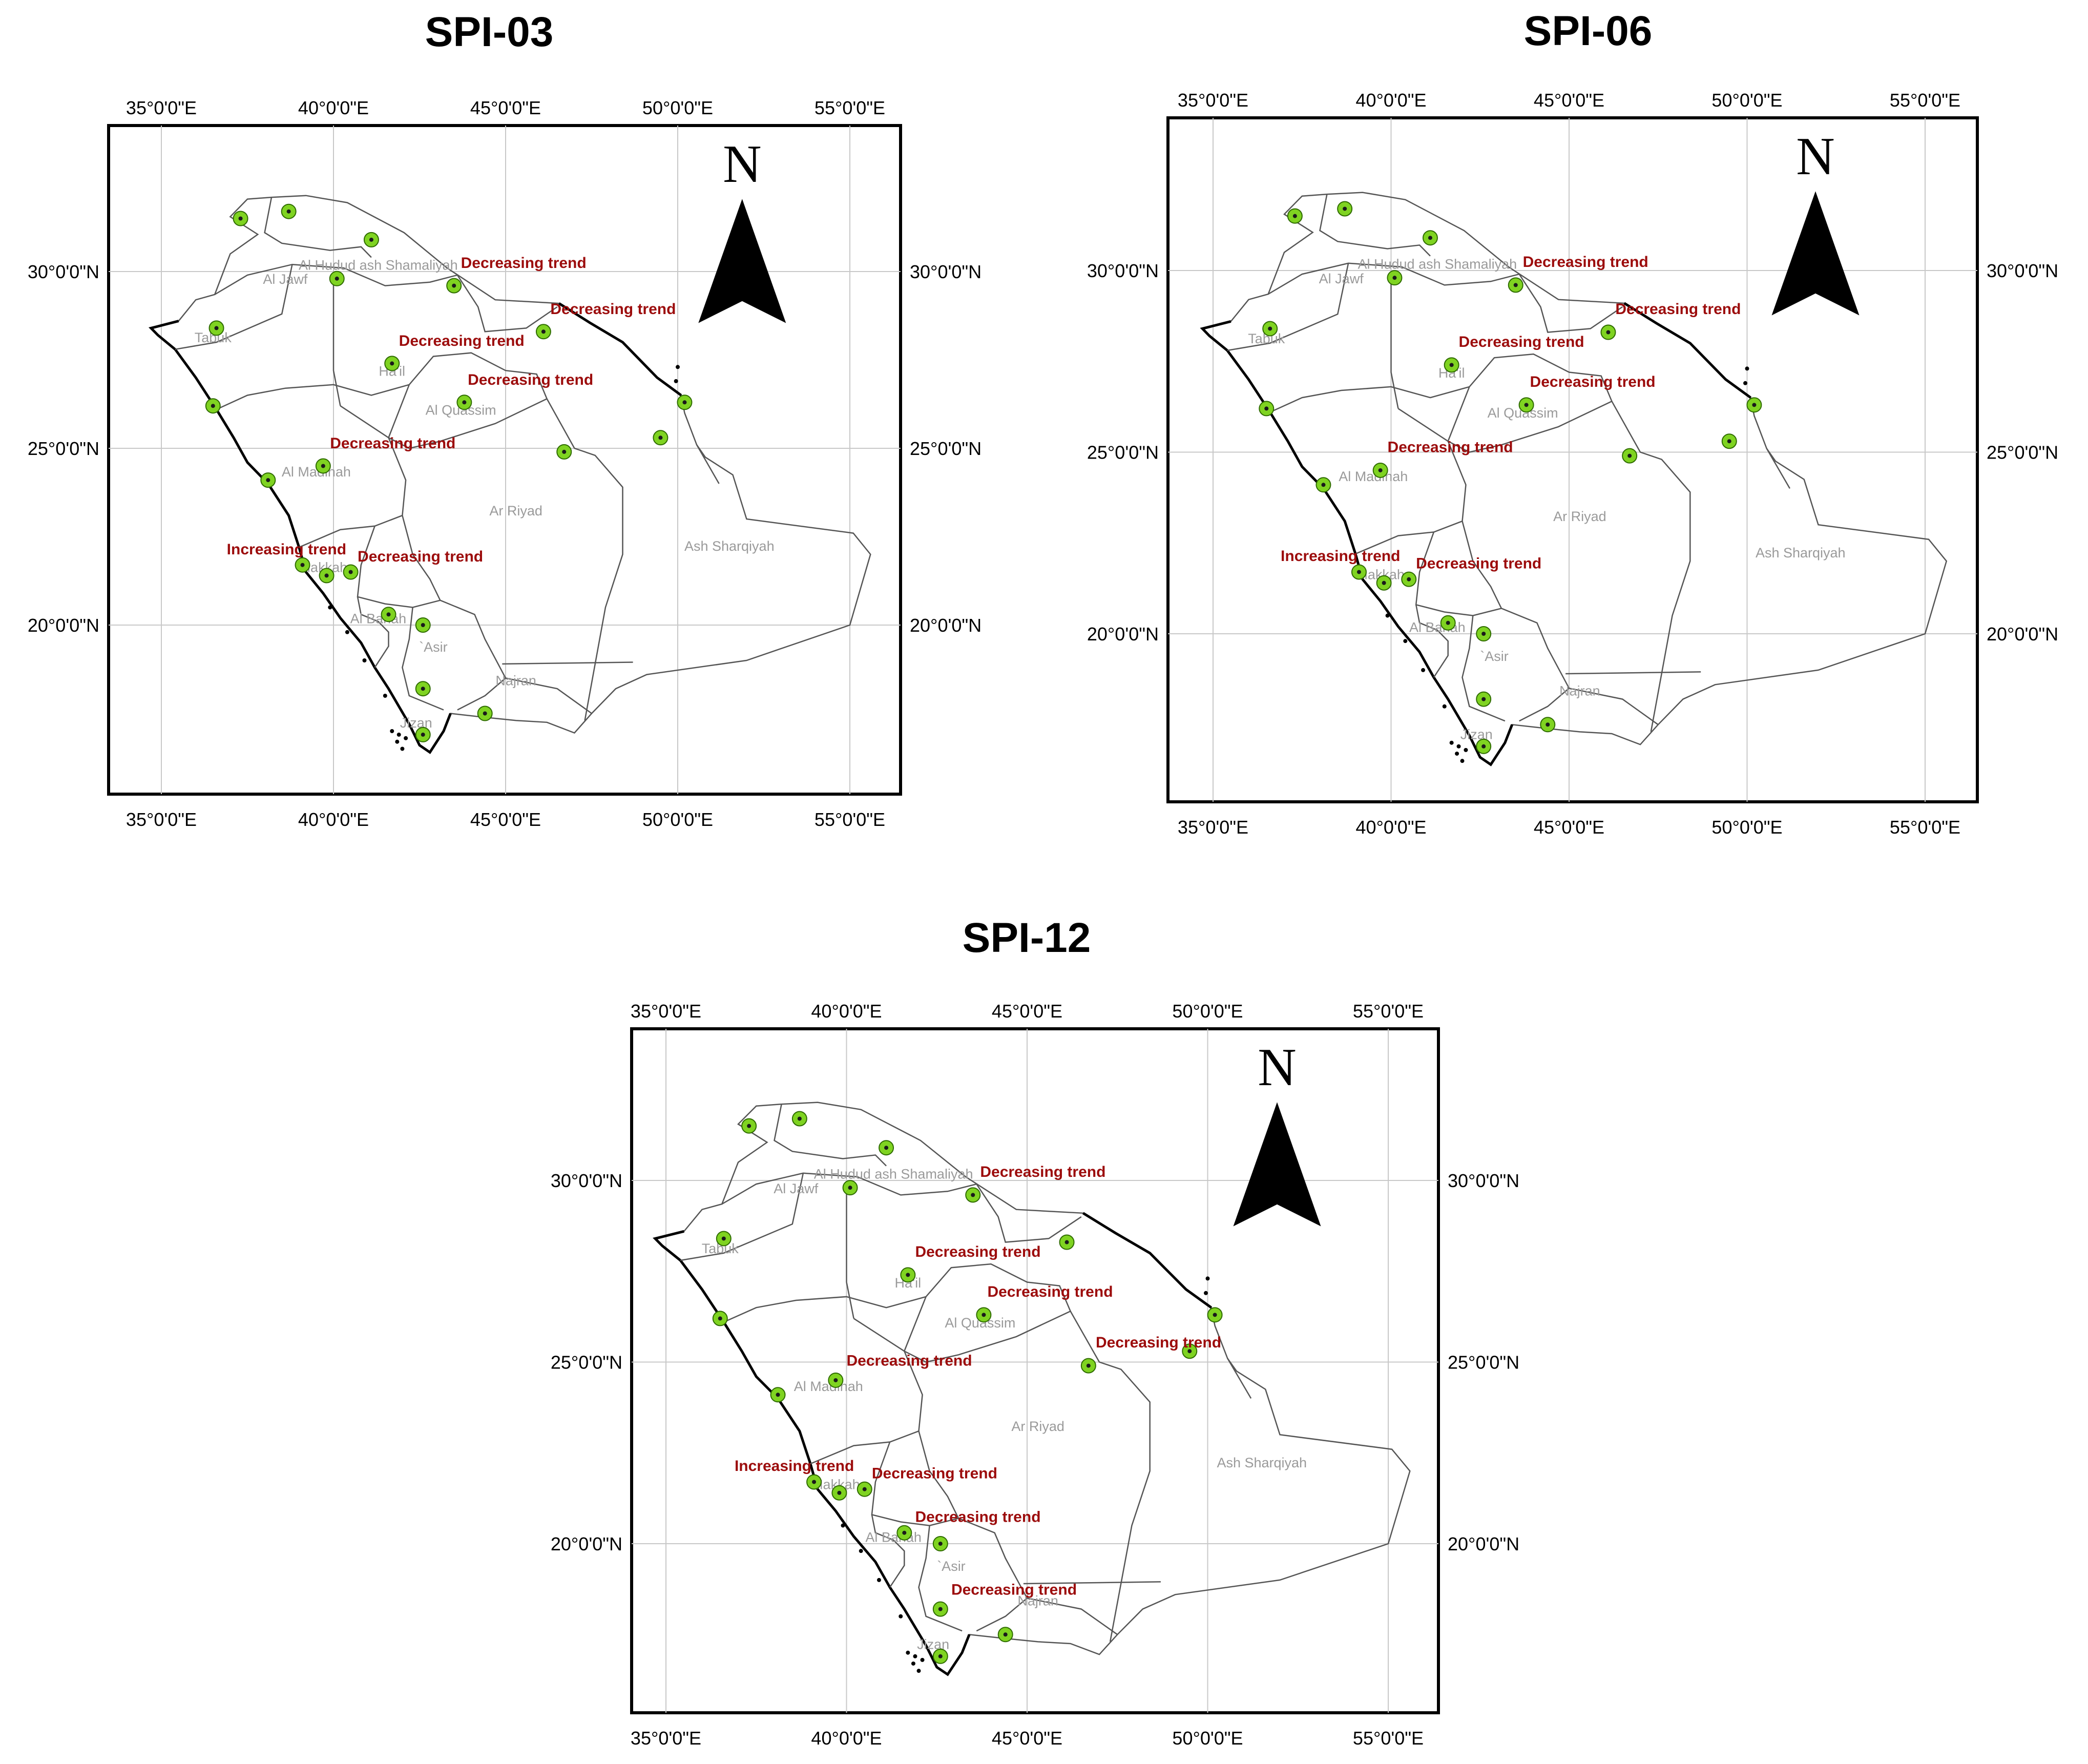 The image size is (2088, 1764). Describe the element at coordinates (379, 265) in the screenshot. I see `region-label: Al Hudud ash Shamaliyah` at that location.